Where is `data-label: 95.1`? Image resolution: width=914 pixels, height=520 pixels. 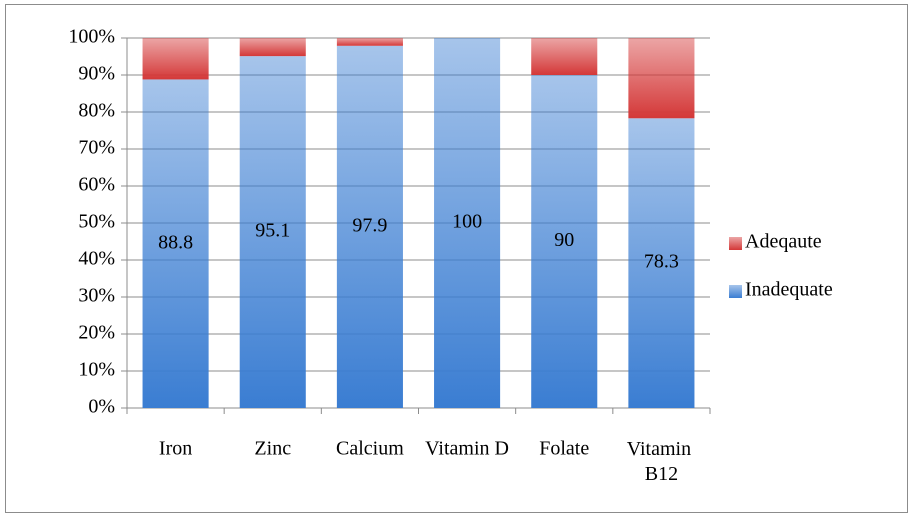 data-label: 95.1 is located at coordinates (272, 231).